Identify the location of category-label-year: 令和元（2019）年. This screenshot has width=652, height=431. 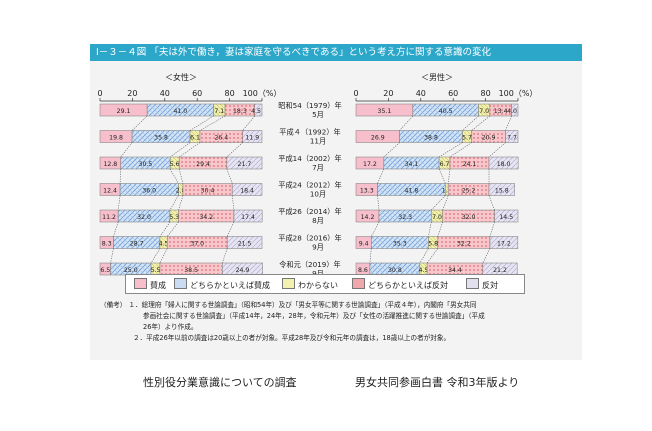
(309, 264).